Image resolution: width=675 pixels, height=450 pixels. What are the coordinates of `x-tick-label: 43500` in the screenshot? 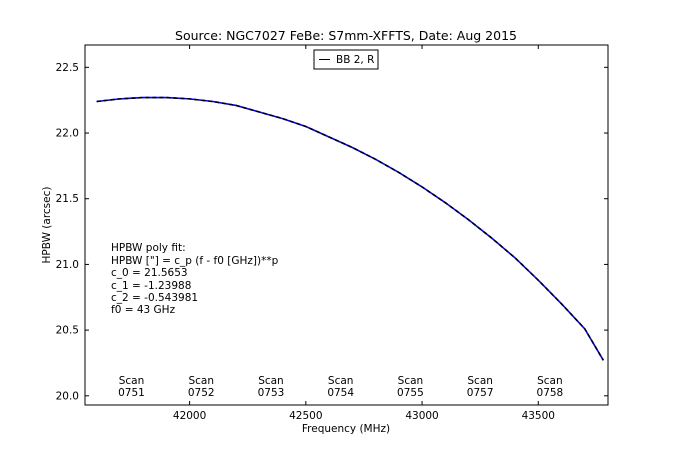 It's located at (538, 416).